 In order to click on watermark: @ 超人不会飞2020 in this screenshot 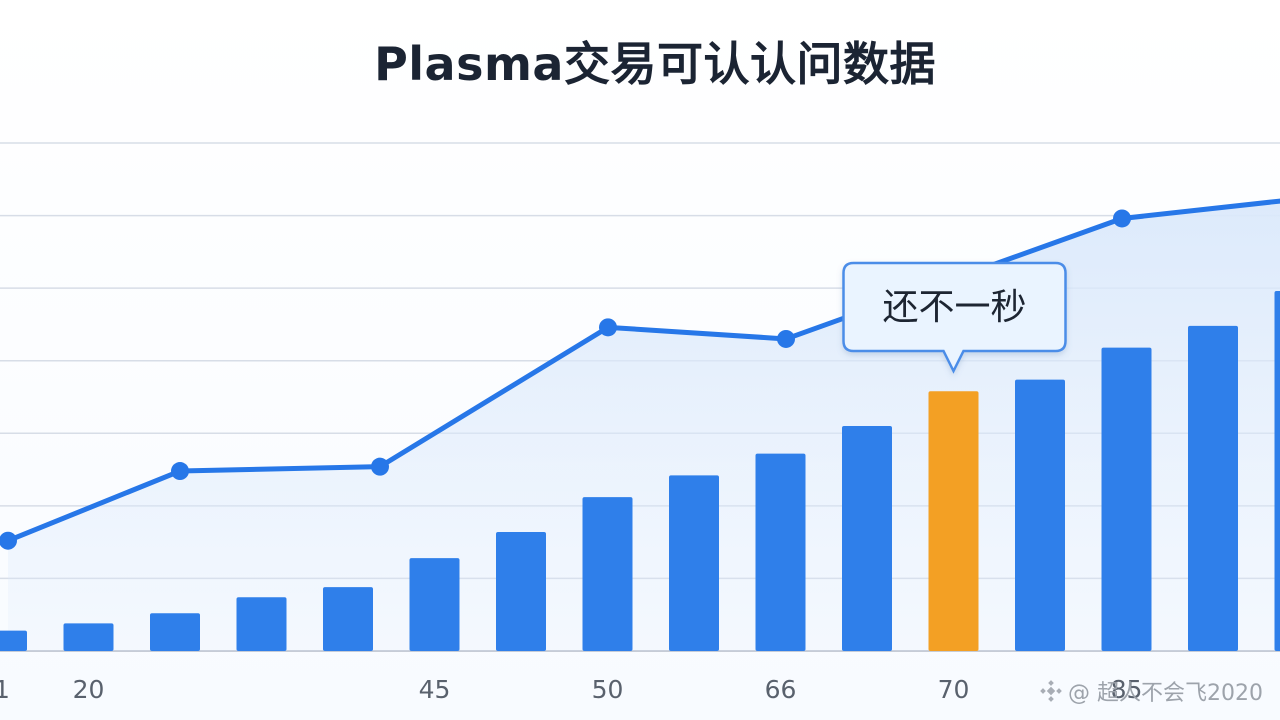, I will do `click(1151, 691)`.